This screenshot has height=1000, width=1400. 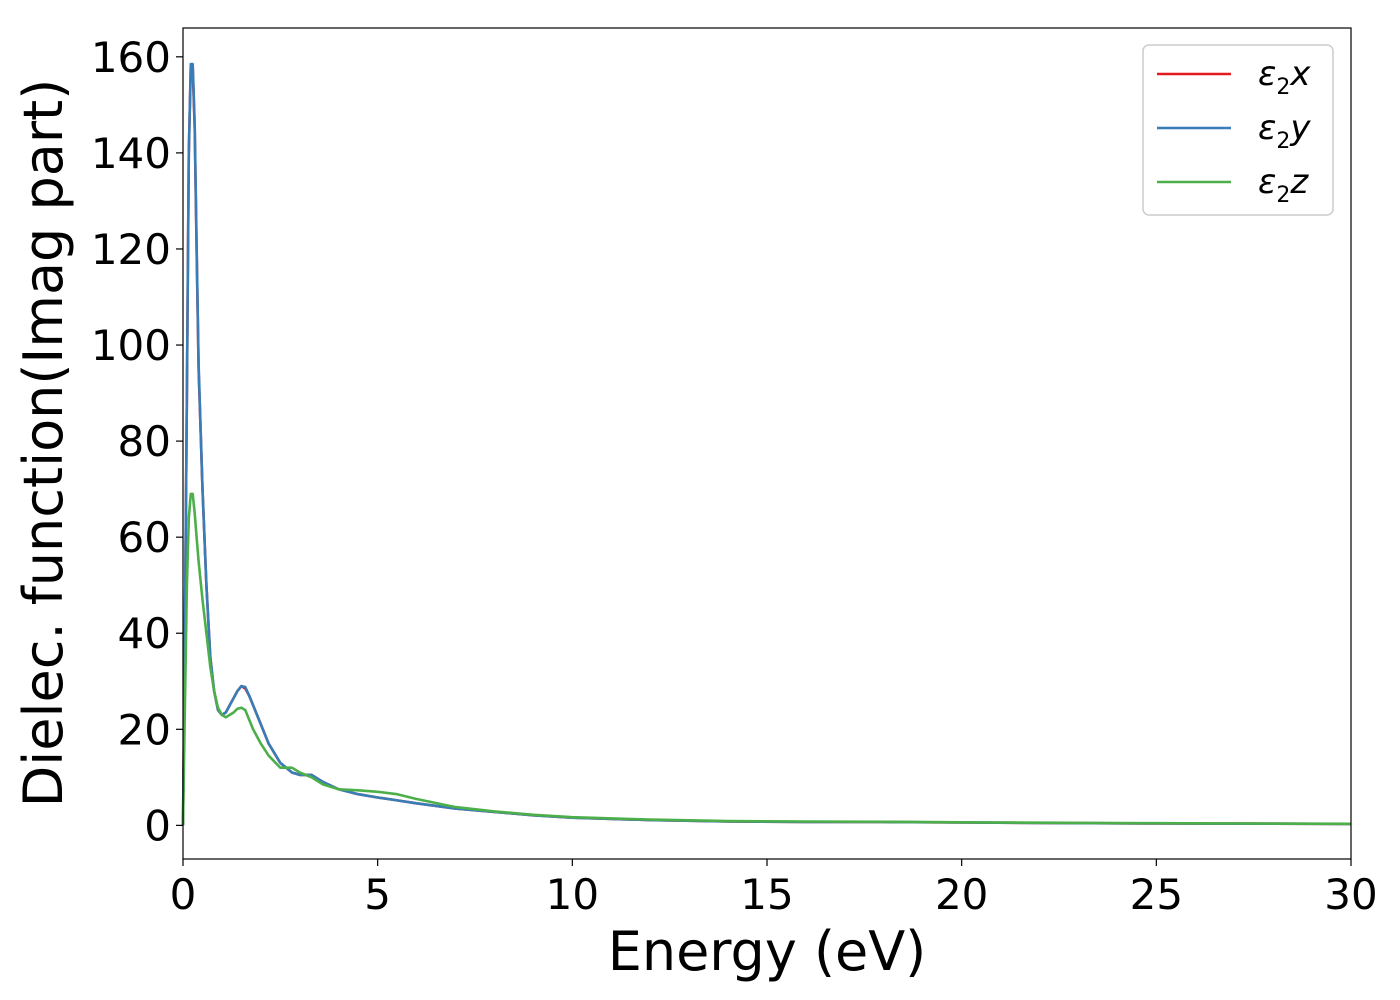 I want to click on x-tick-label: 0, so click(x=183, y=894).